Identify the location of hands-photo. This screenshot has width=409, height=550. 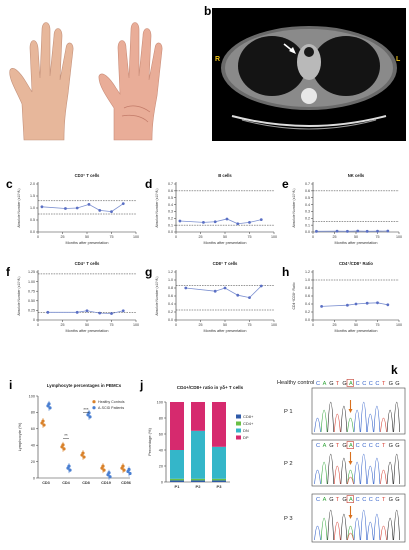
(100, 74).